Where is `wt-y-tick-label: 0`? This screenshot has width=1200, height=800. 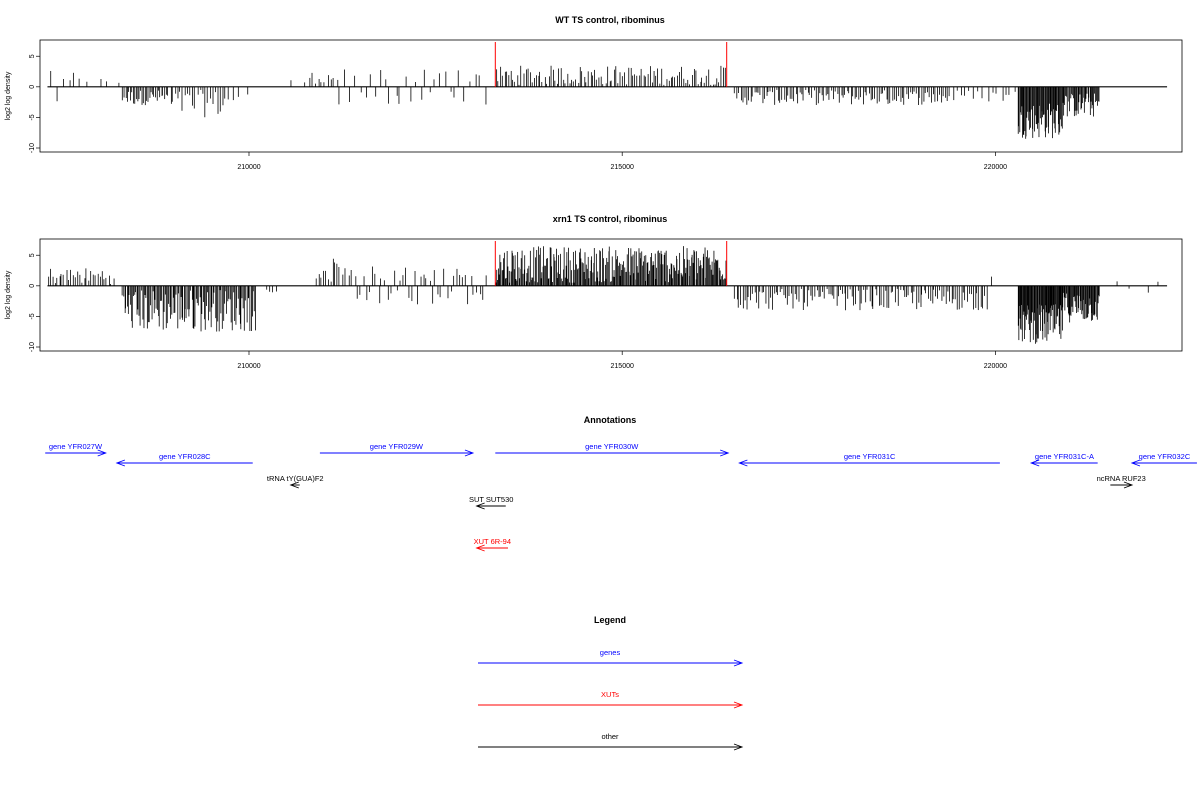
wt-y-tick-label: 0 is located at coordinates (32, 87).